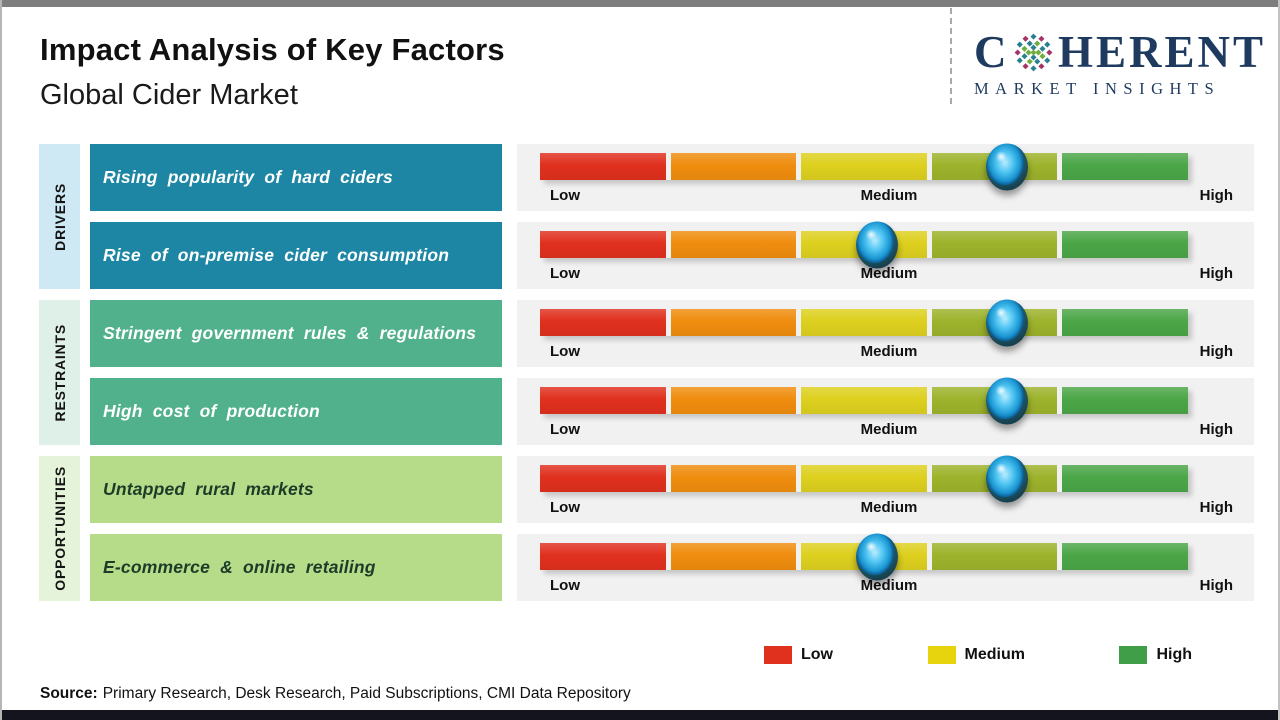  Describe the element at coordinates (1174, 654) in the screenshot. I see `legend-label-high: High` at that location.